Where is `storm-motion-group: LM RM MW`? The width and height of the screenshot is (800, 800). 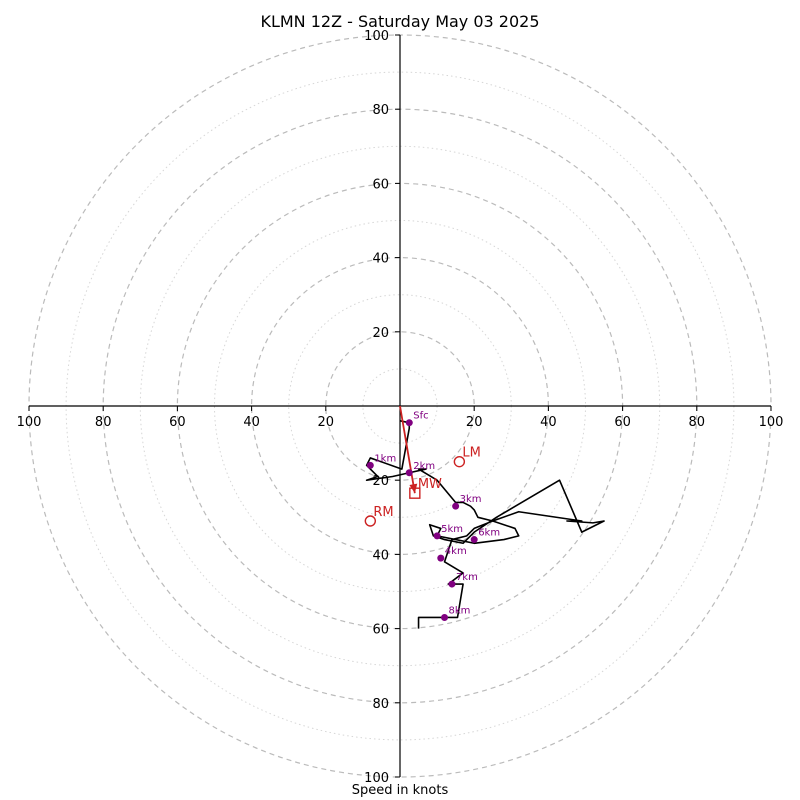 storm-motion-group: LM RM MW is located at coordinates (422, 486).